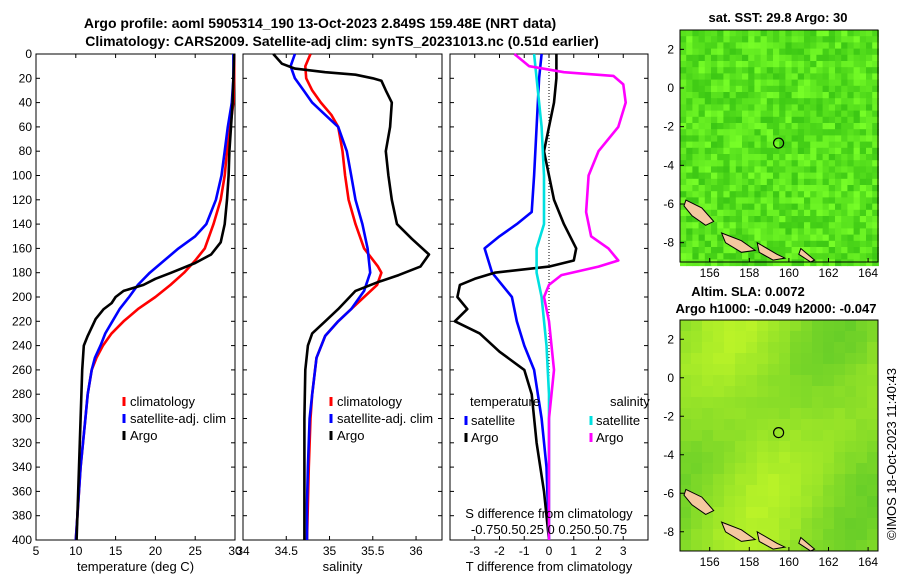 The height and width of the screenshot is (580, 900). What do you see at coordinates (484, 437) in the screenshot?
I see `legend-label: Argo` at bounding box center [484, 437].